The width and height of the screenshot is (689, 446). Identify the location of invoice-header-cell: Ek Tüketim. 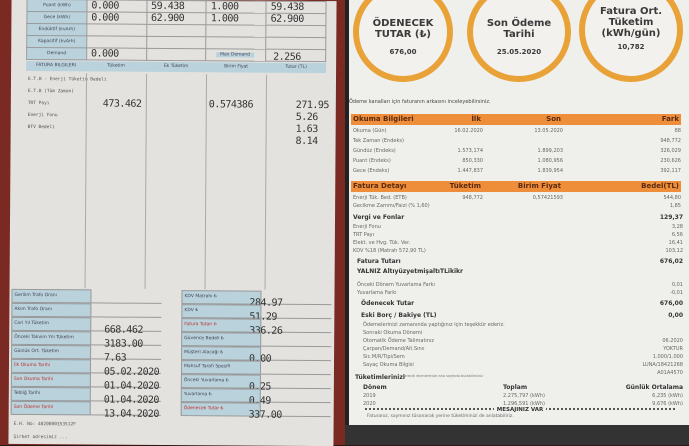
(176, 66).